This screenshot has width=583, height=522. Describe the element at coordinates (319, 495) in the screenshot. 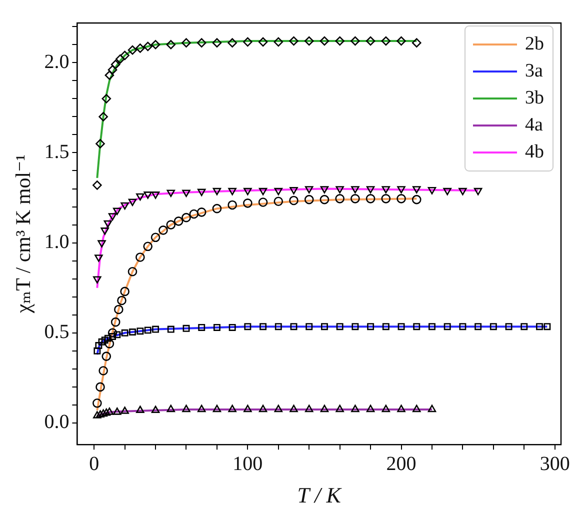

I see `x-axis-title: T / K` at that location.